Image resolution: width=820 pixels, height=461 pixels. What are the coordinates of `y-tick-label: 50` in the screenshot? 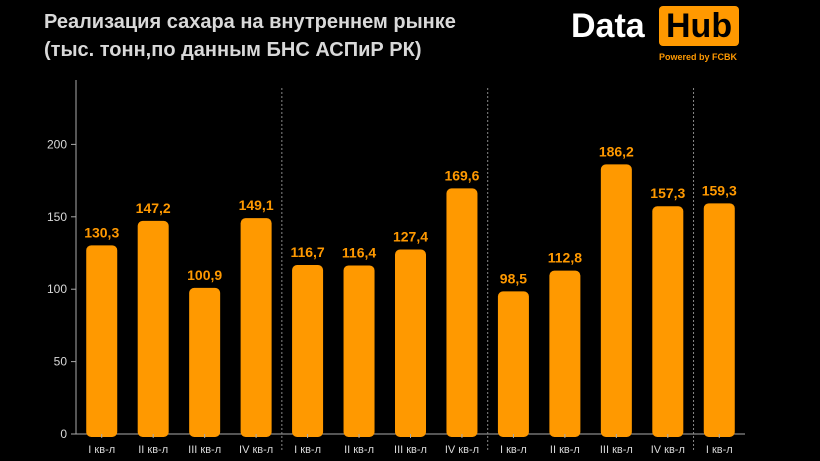 It's located at (61, 362).